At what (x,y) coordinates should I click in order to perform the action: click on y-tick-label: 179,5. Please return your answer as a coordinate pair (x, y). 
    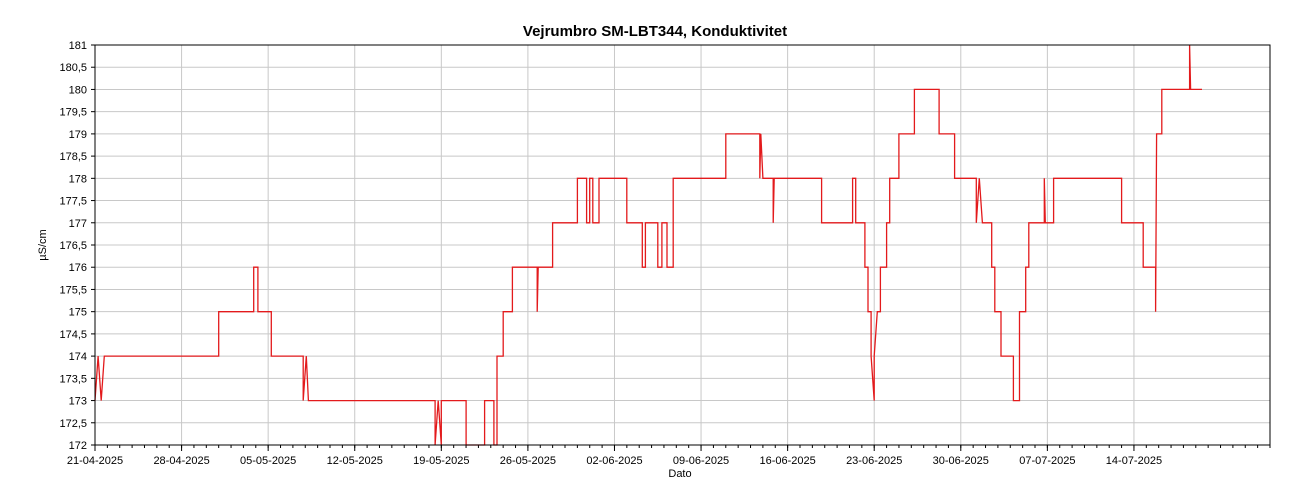
    Looking at the image, I should click on (73, 113).